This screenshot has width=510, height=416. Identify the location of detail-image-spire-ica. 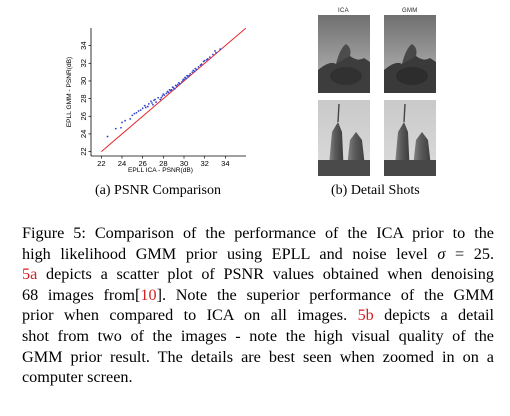
(344, 138).